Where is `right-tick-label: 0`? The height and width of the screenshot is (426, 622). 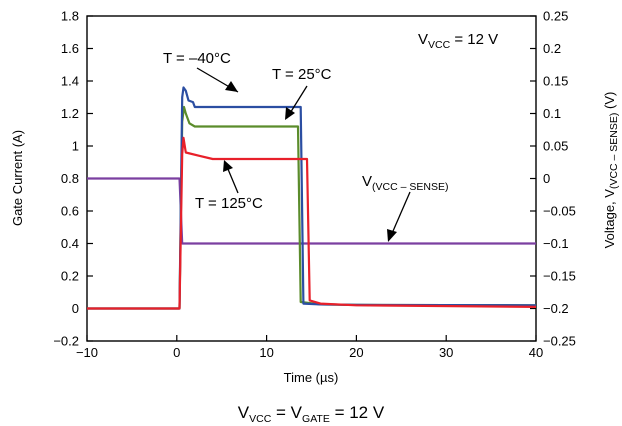
right-tick-label: 0 is located at coordinates (546, 178).